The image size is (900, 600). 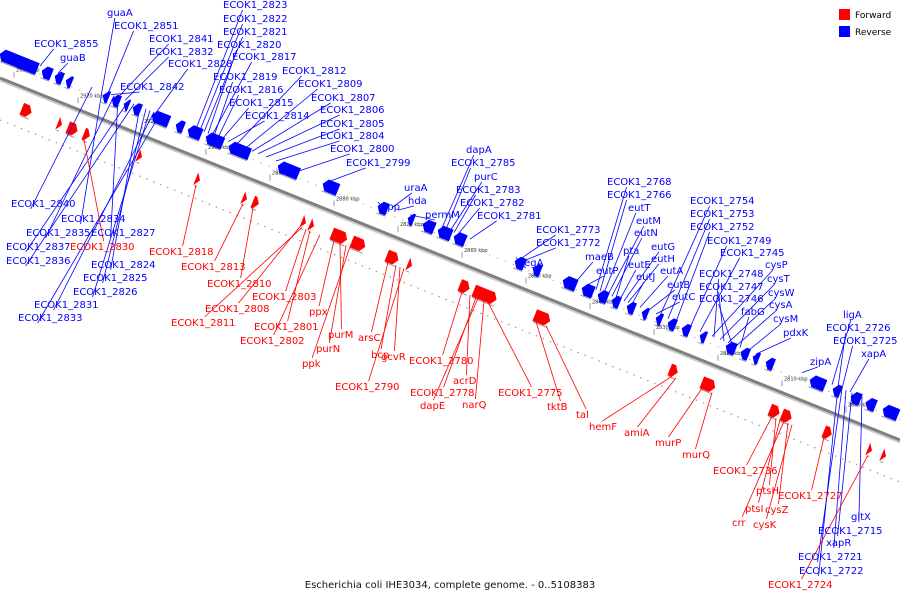 What do you see at coordinates (146, 26) in the screenshot?
I see `reverse-gene-label-ecok1-2851: ECOK1_2851` at bounding box center [146, 26].